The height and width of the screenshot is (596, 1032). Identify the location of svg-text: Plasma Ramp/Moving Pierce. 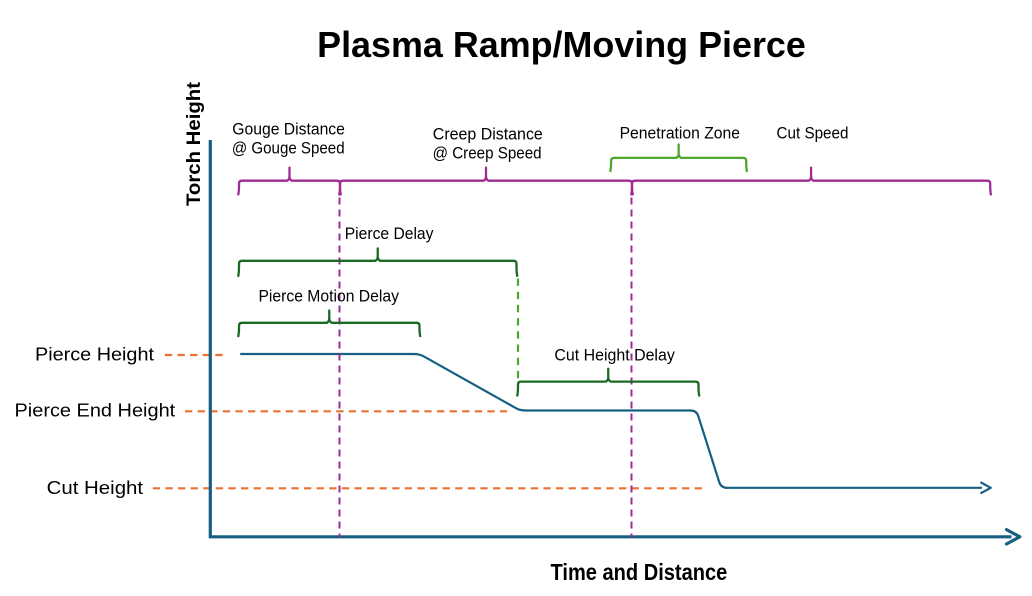
(561, 44).